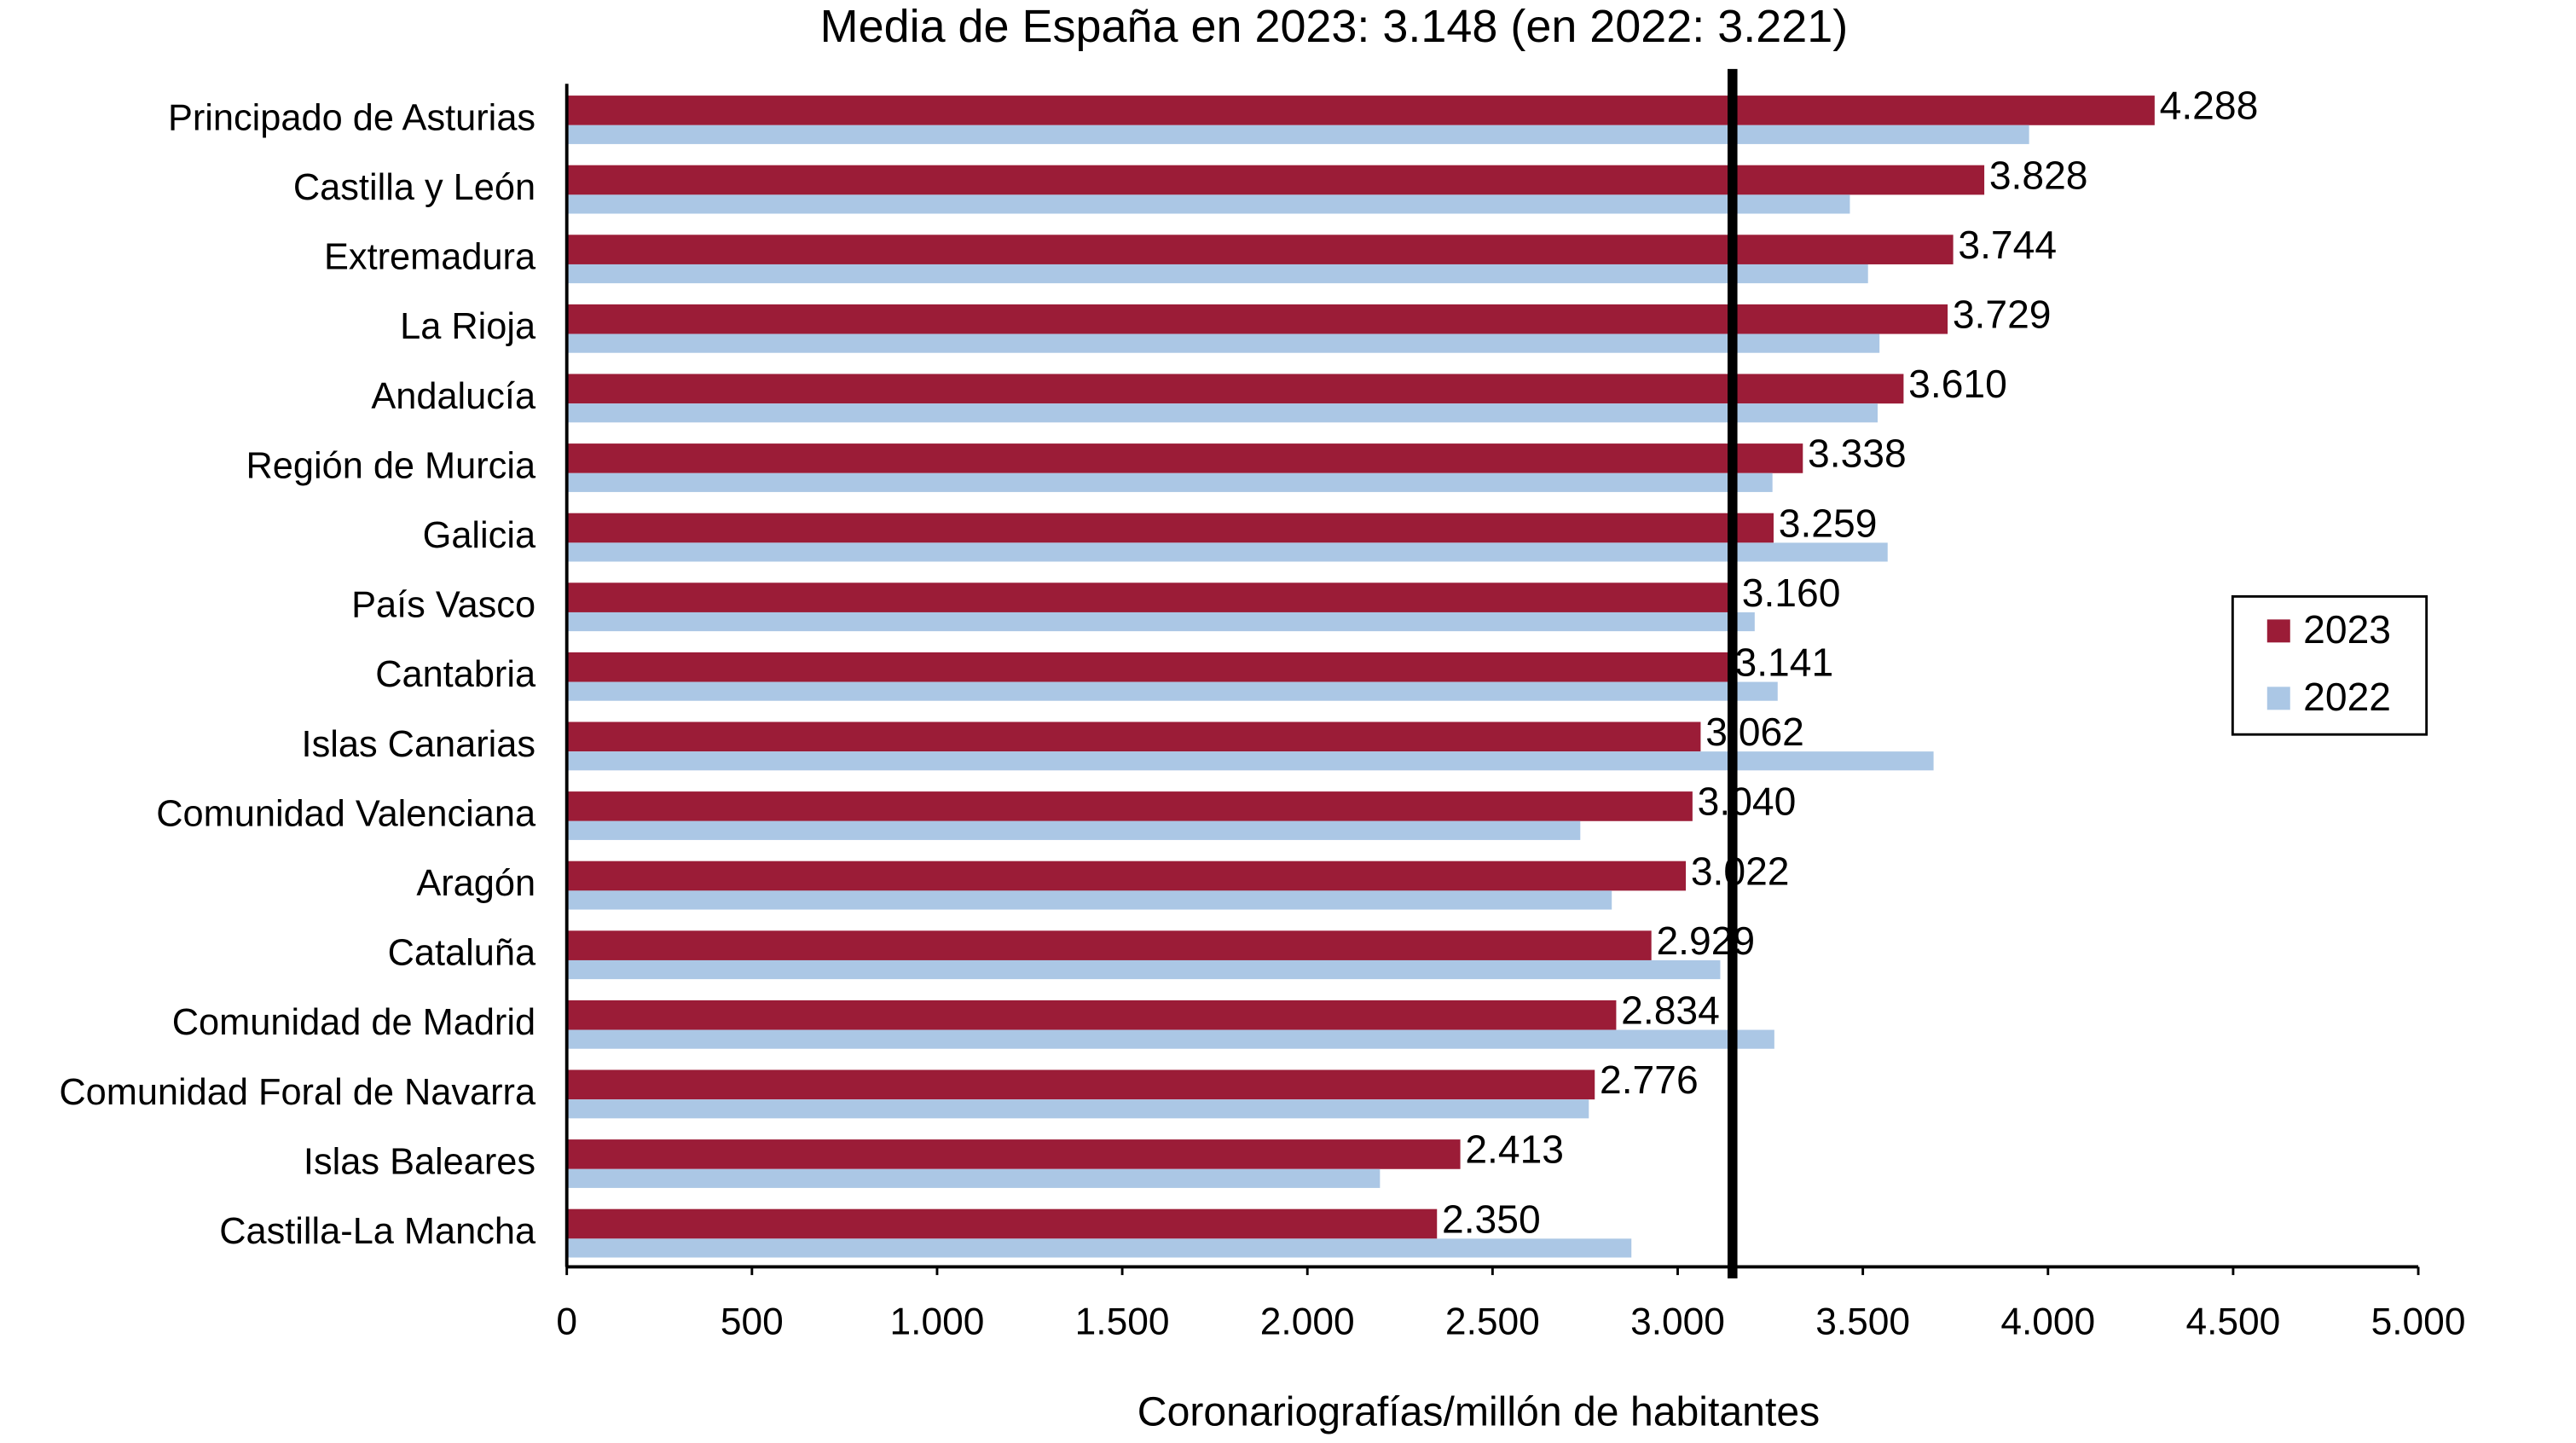  I want to click on category-label: Castilla-La Mancha, so click(377, 1232).